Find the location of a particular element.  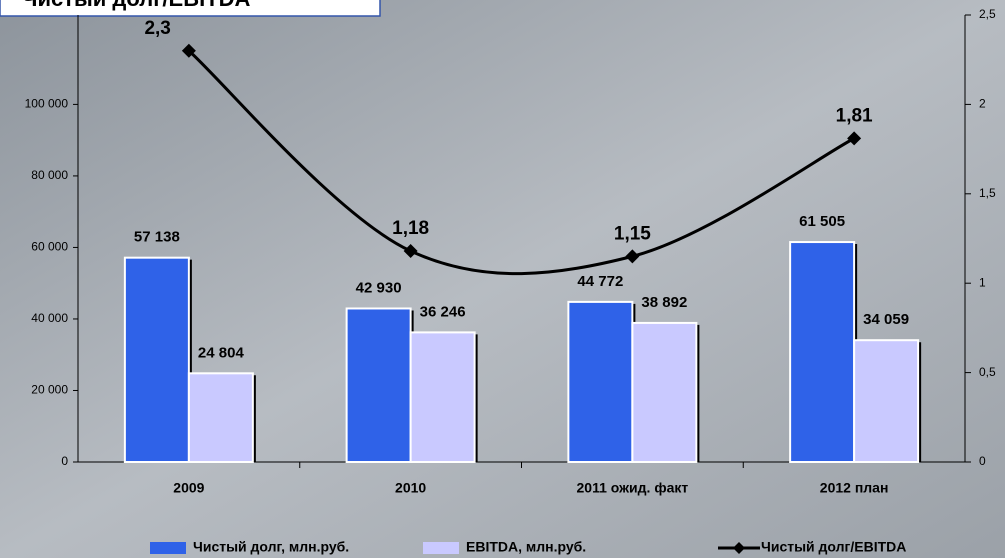

legend-marker is located at coordinates (739, 548).